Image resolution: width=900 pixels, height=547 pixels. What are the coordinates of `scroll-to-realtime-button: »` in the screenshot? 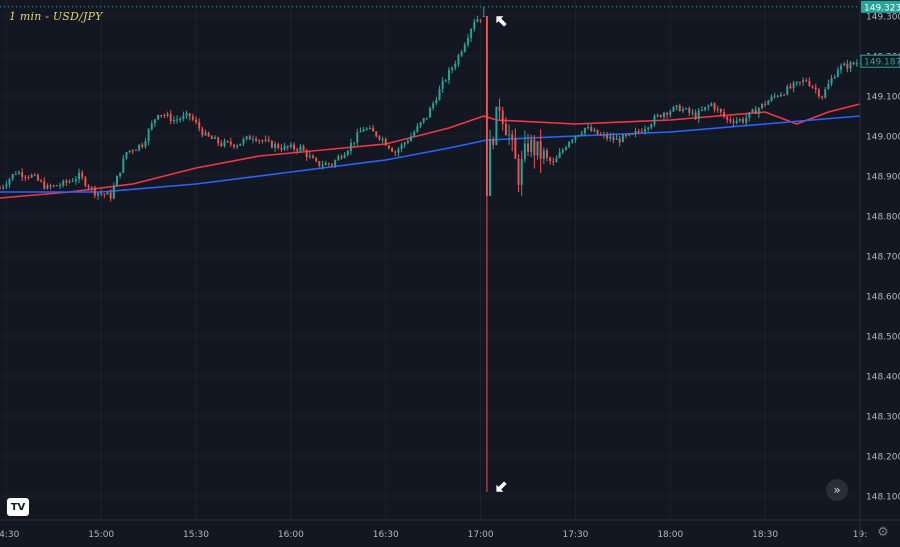 It's located at (837, 490).